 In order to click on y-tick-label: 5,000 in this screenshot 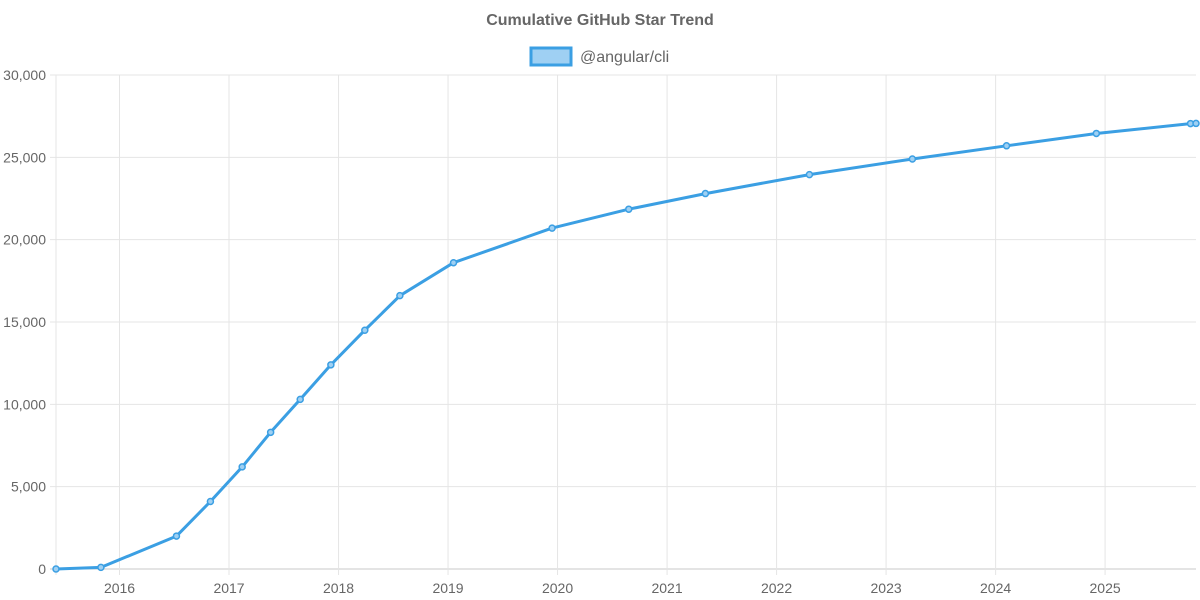, I will do `click(28, 487)`.